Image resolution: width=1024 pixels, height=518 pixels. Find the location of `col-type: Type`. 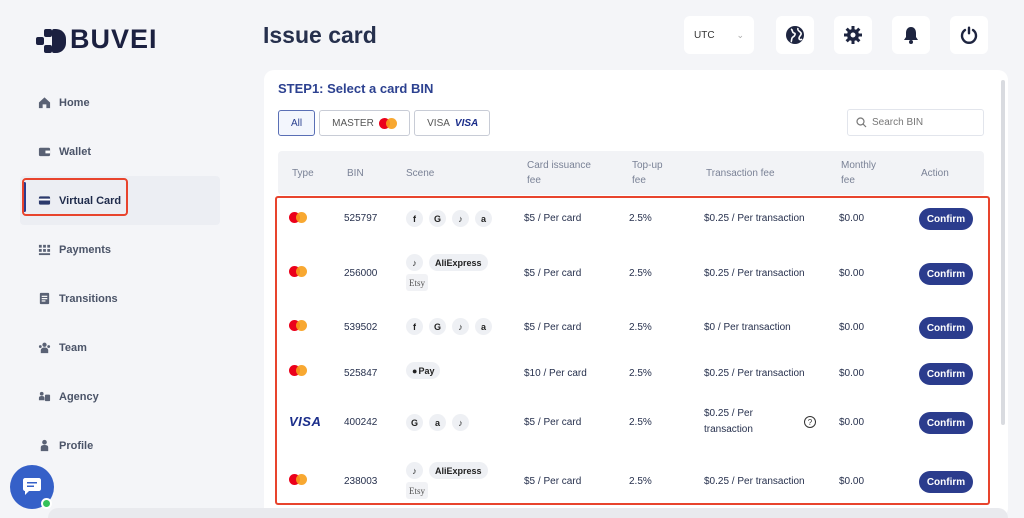

col-type: Type is located at coordinates (303, 173).